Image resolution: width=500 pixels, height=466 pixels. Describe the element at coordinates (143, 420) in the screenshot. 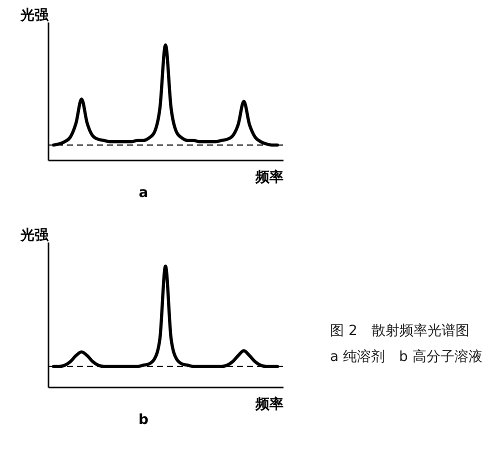

I see `text: b` at that location.